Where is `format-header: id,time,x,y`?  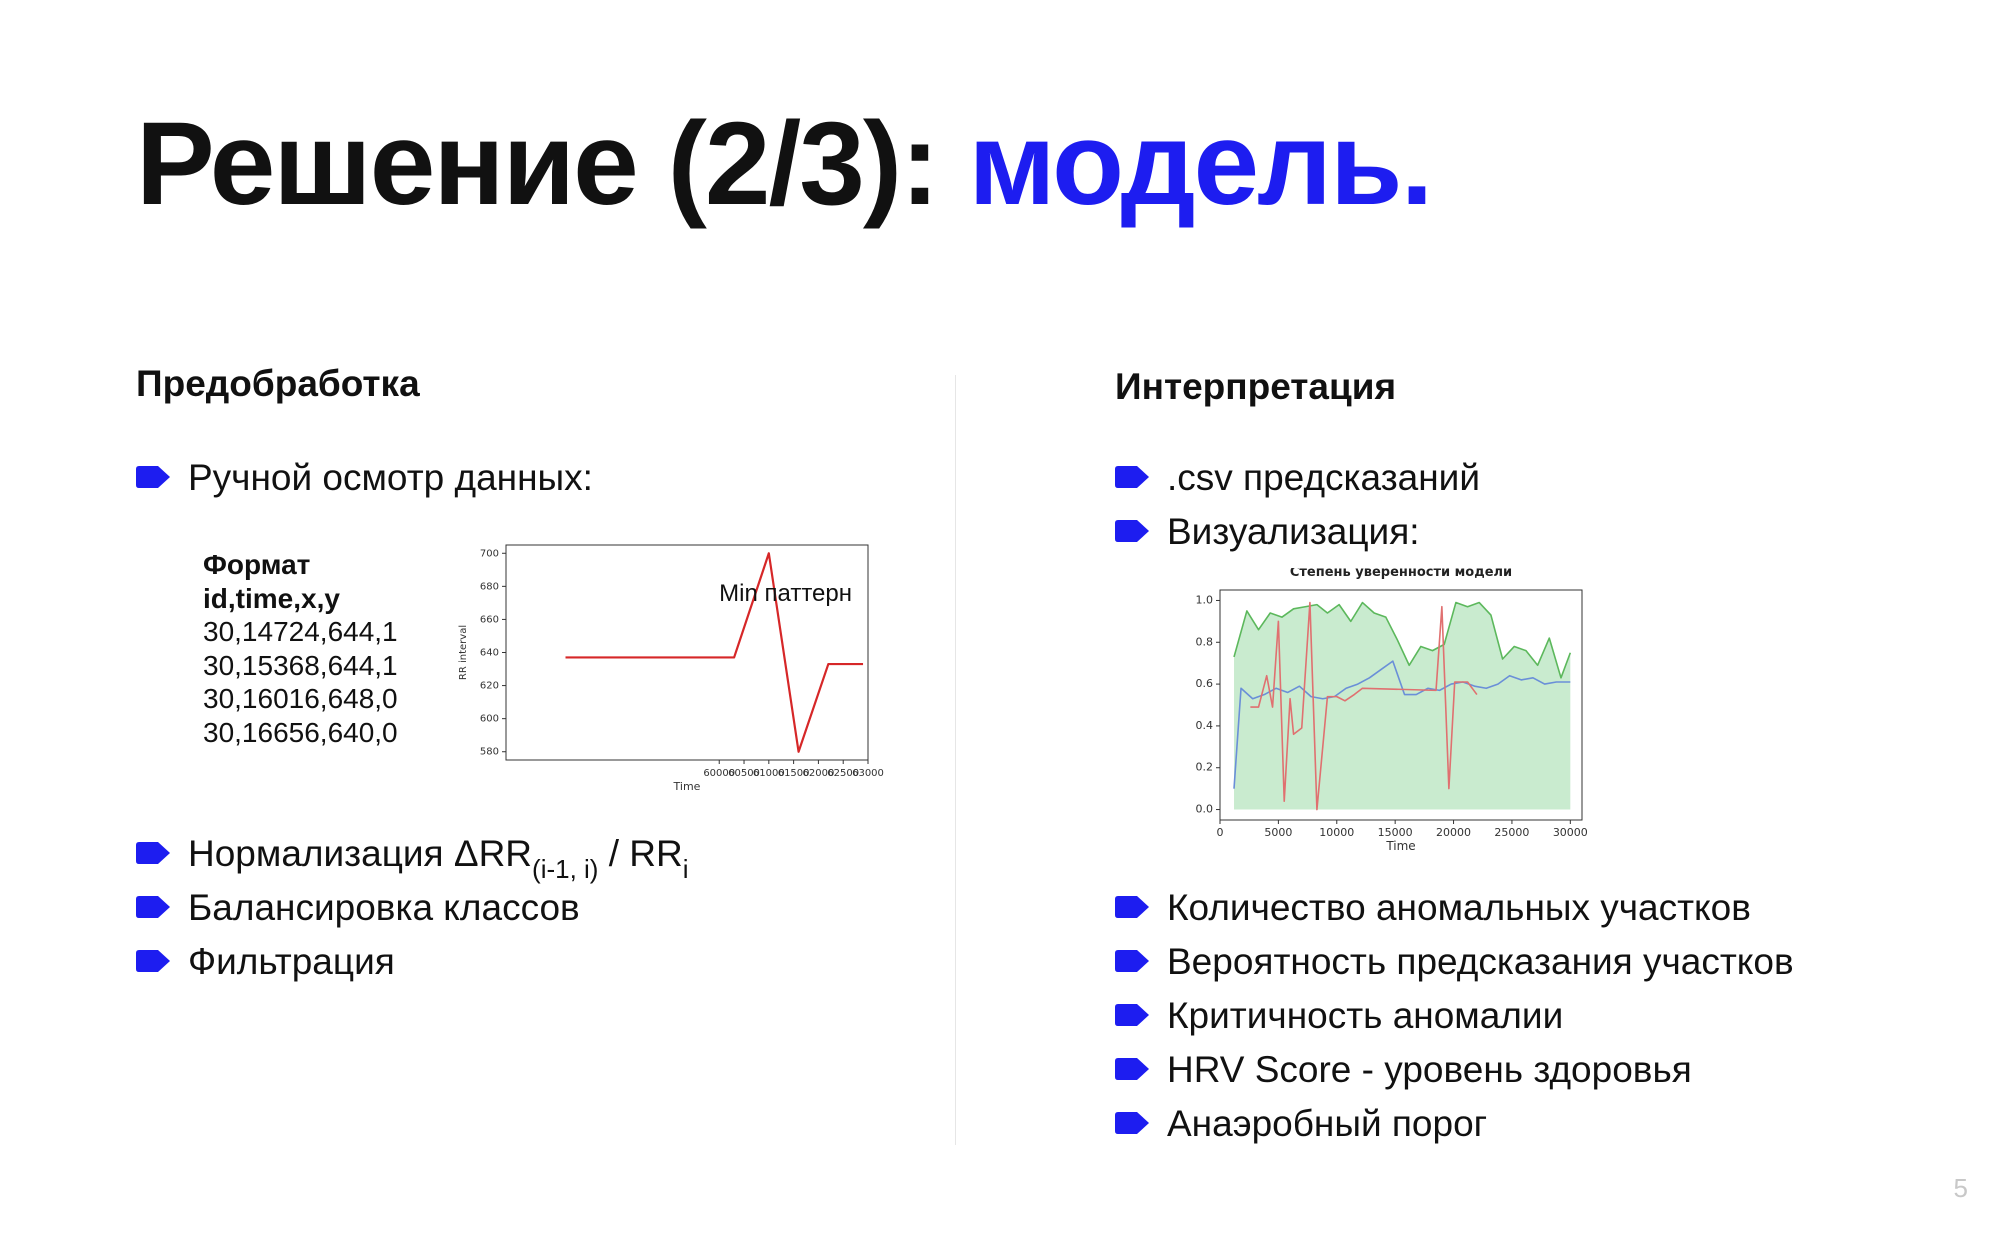 format-header: id,time,x,y is located at coordinates (271, 598).